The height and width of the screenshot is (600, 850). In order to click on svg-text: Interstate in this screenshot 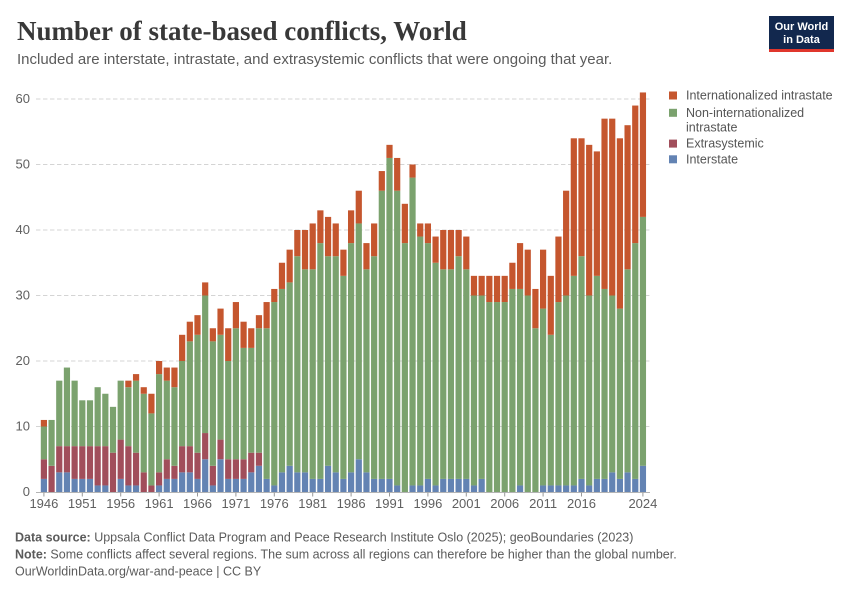, I will do `click(712, 159)`.